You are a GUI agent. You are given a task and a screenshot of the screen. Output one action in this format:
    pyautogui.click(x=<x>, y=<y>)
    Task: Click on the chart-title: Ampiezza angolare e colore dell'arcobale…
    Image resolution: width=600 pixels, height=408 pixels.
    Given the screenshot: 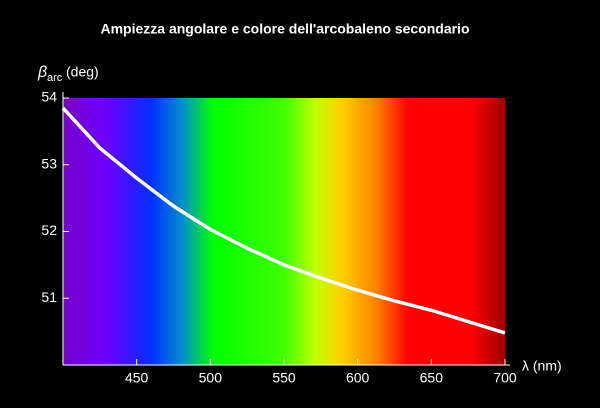 What is the action you would take?
    pyautogui.click(x=285, y=29)
    